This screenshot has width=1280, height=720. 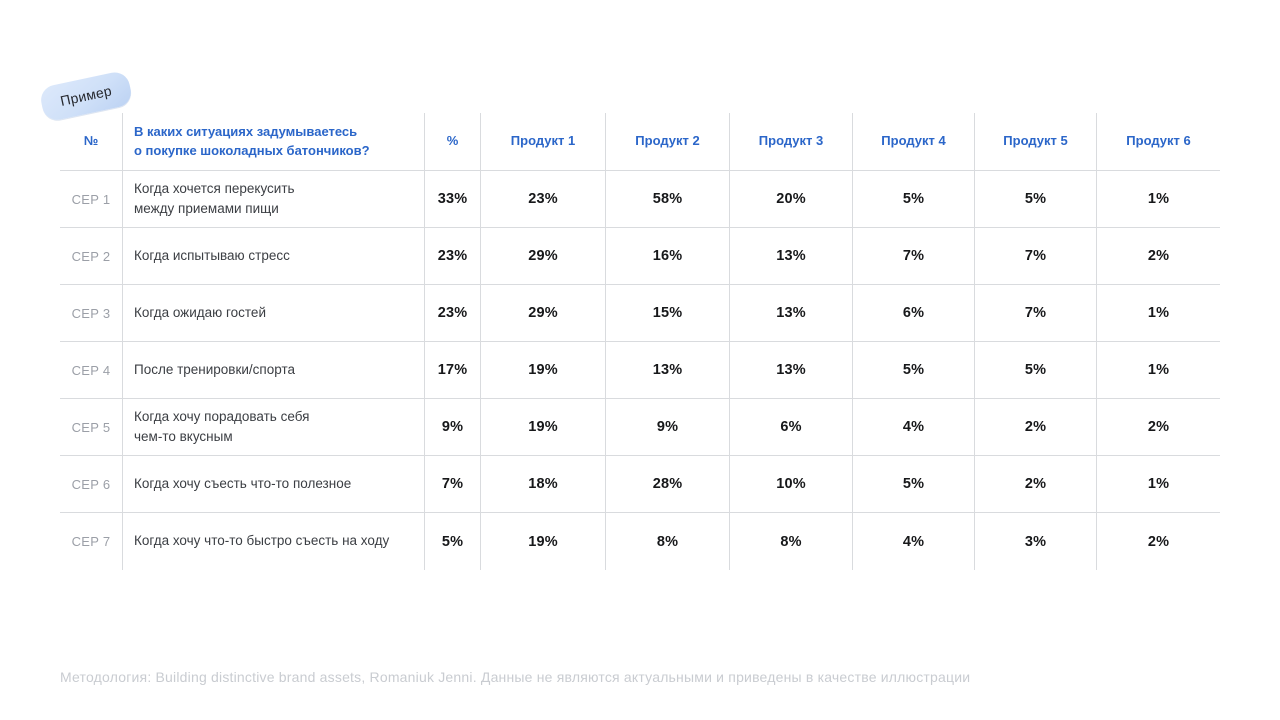 What do you see at coordinates (274, 313) in the screenshot?
I see `row-situation: Когда ожидаю гостей` at bounding box center [274, 313].